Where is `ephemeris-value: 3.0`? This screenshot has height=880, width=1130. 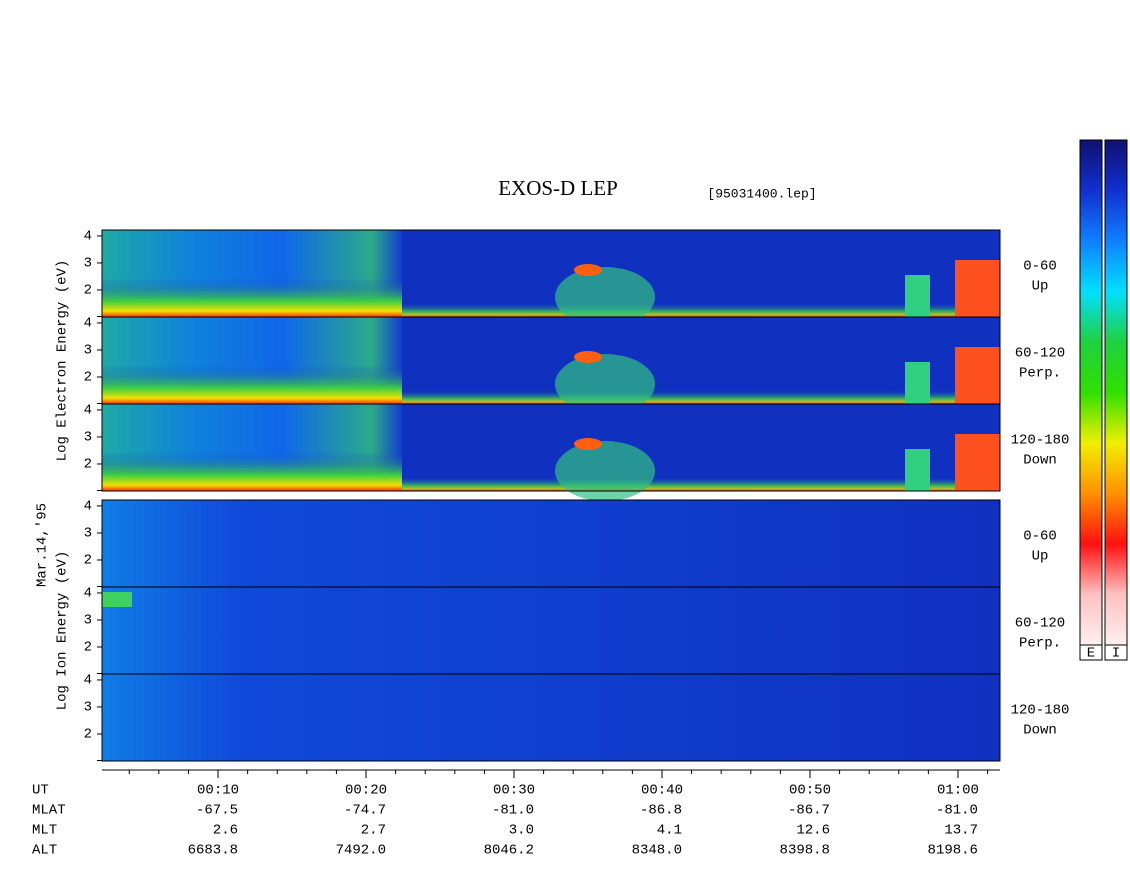 ephemeris-value: 3.0 is located at coordinates (521, 831).